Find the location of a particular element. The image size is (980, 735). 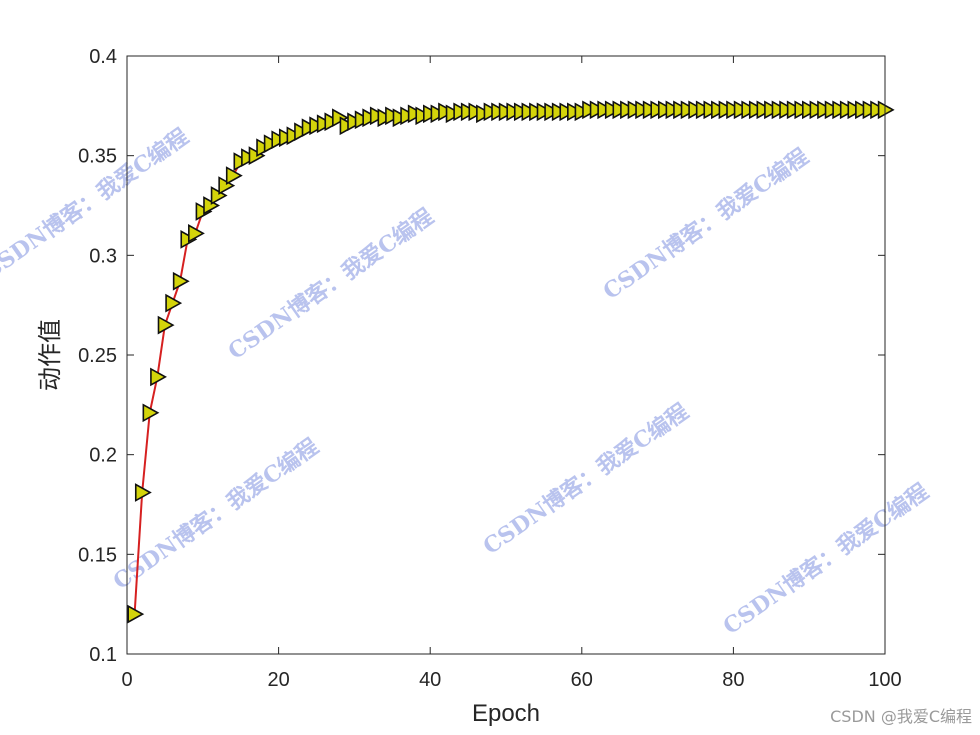

y-tick-label: 0.3 is located at coordinates (103, 256).